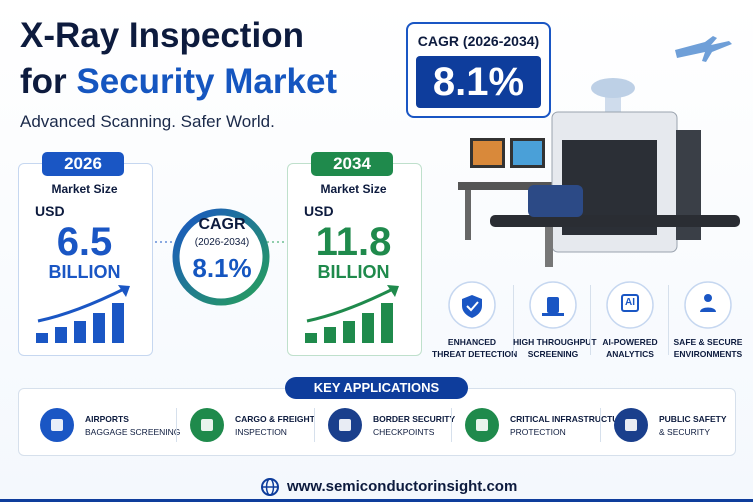 The height and width of the screenshot is (502, 753). I want to click on cagr-box: CAGR (2026-2034) 8.1%, so click(478, 70).